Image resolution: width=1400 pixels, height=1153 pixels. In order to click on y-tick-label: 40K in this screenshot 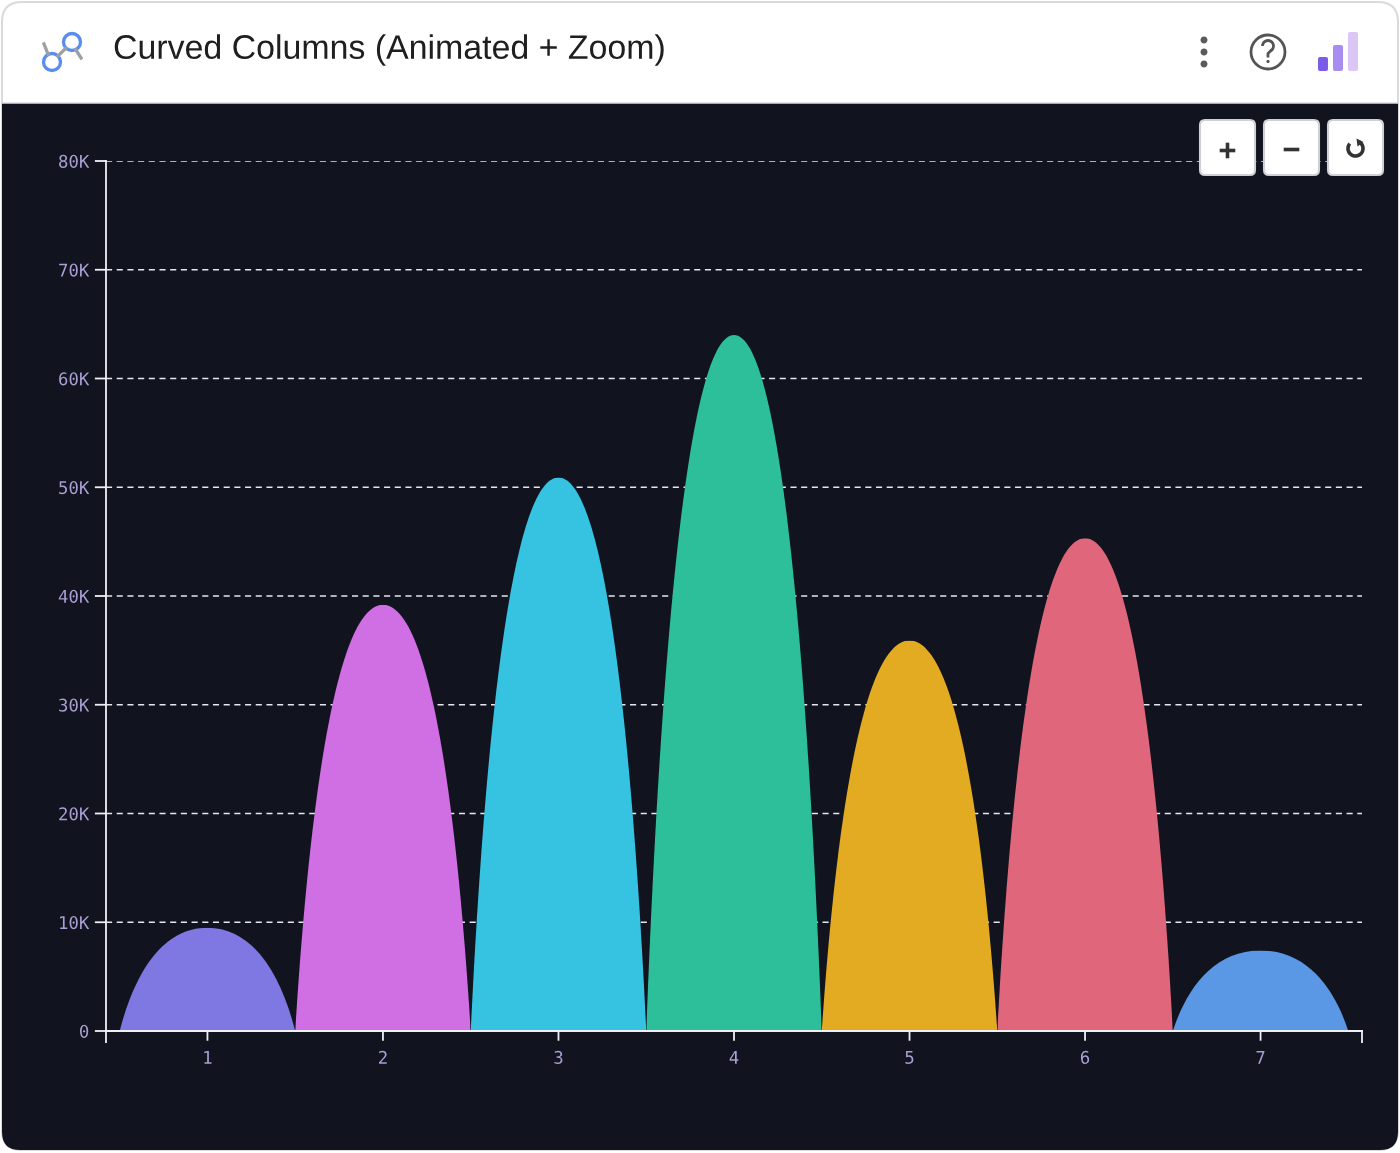, I will do `click(74, 596)`.